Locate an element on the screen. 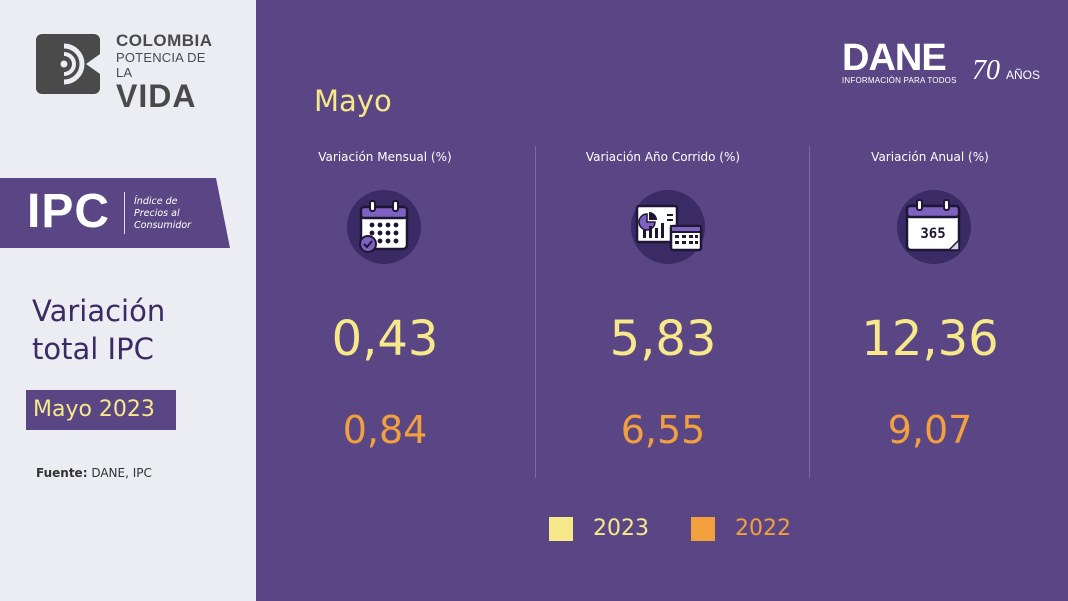 The height and width of the screenshot is (601, 1068). colombia-logo-mark-icon is located at coordinates (68, 64).